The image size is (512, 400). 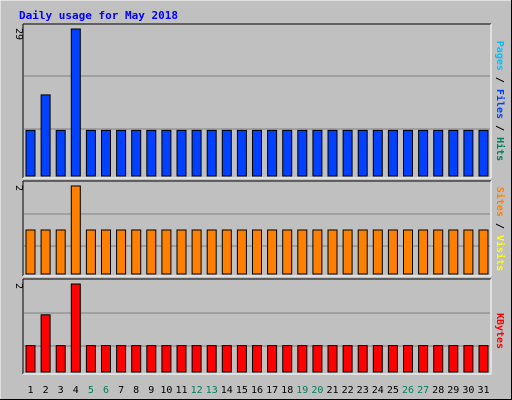 I want to click on x-tick-label: 11, so click(x=181, y=390).